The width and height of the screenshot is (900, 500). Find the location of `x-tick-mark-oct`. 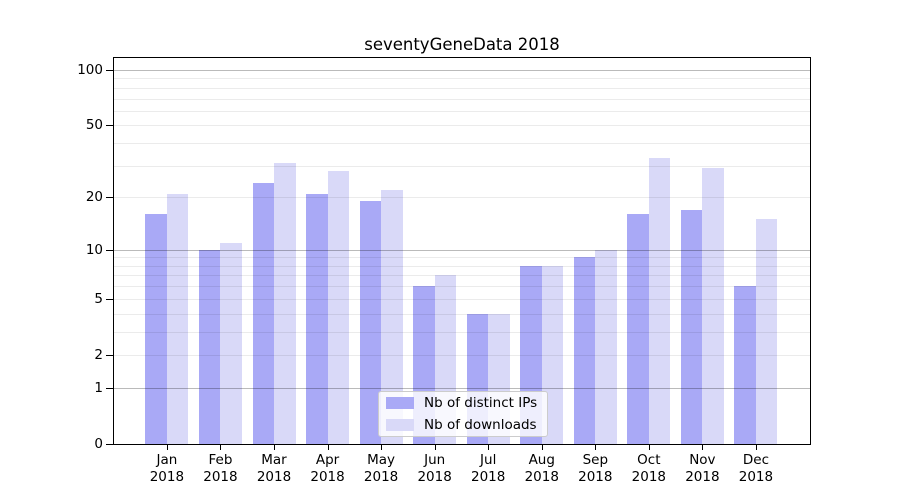

x-tick-mark-oct is located at coordinates (649, 447).